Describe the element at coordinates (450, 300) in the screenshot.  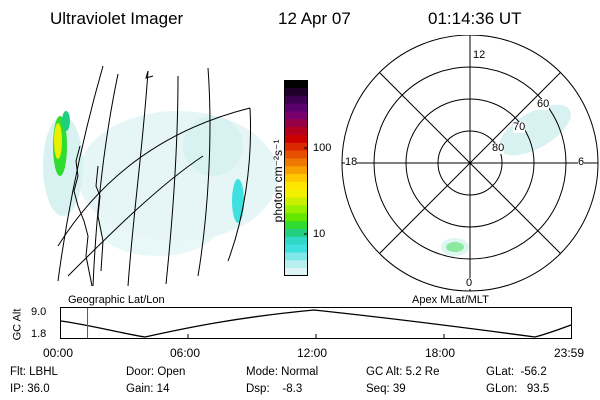
I see `apex-panel-label: Apex MLat/MLT` at that location.